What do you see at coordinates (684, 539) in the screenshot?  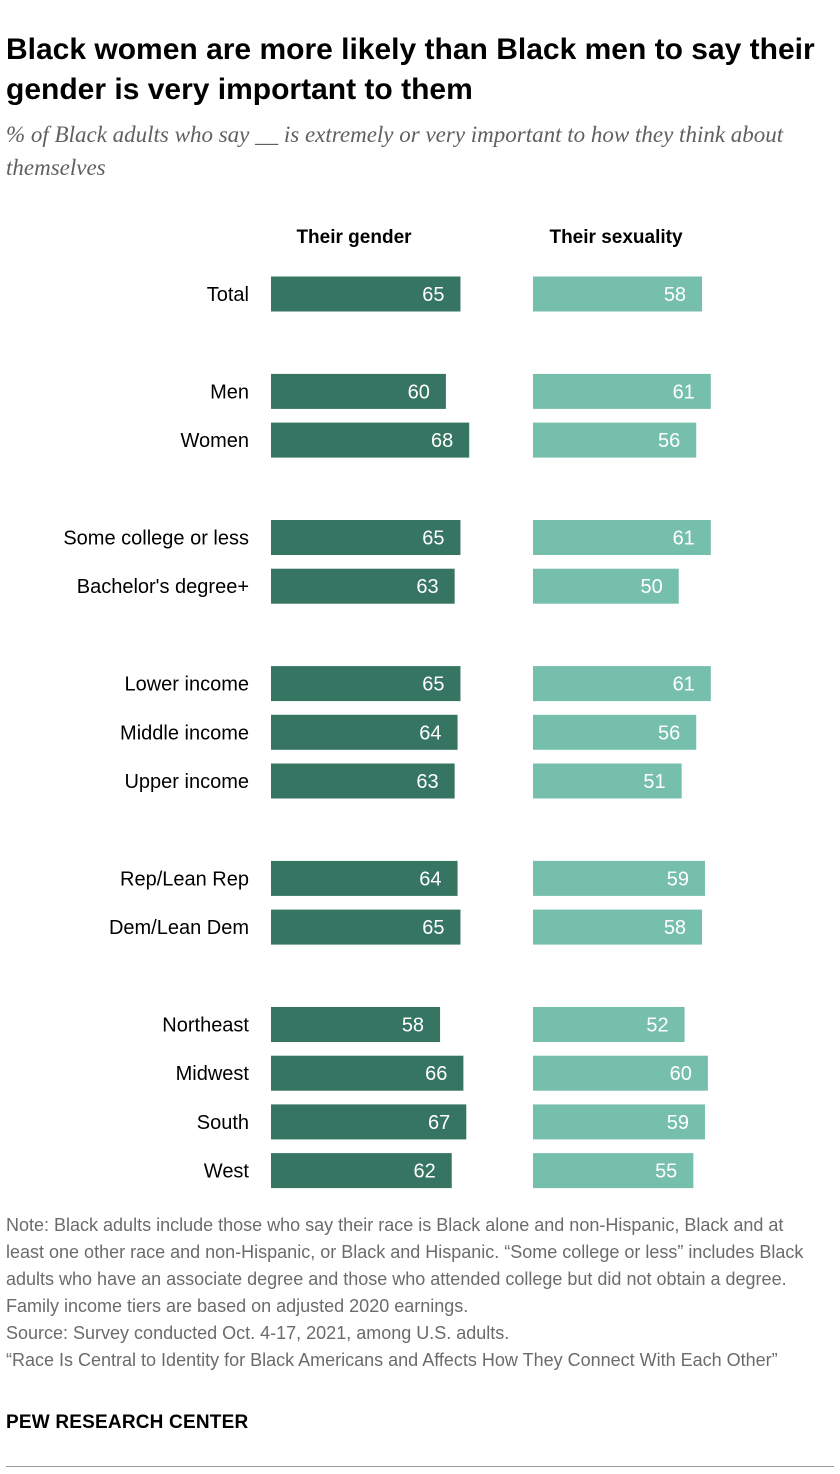 I see `value-label-their-sexuality-some-college-or-less: 61` at bounding box center [684, 539].